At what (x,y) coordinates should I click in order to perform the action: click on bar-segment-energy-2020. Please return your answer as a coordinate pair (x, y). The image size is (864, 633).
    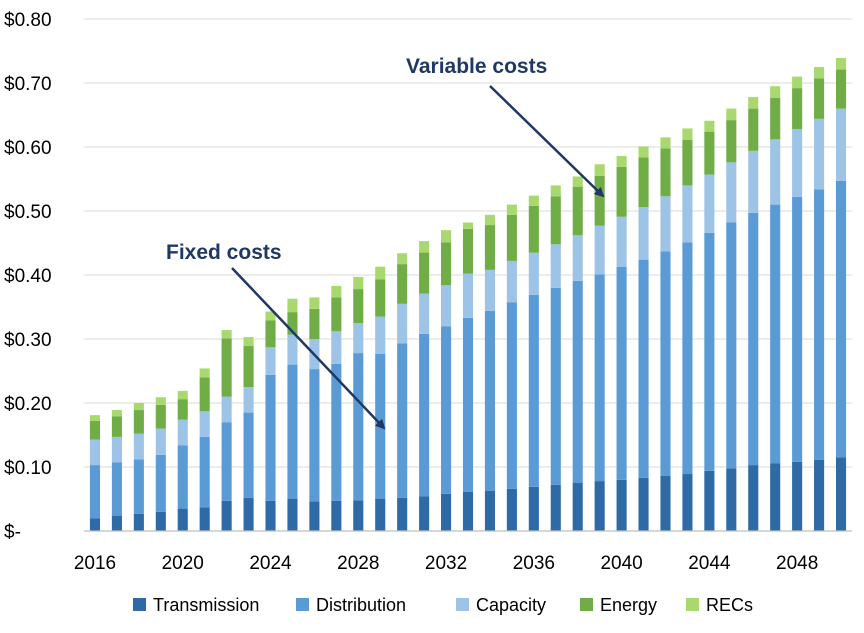
    Looking at the image, I should click on (182, 409).